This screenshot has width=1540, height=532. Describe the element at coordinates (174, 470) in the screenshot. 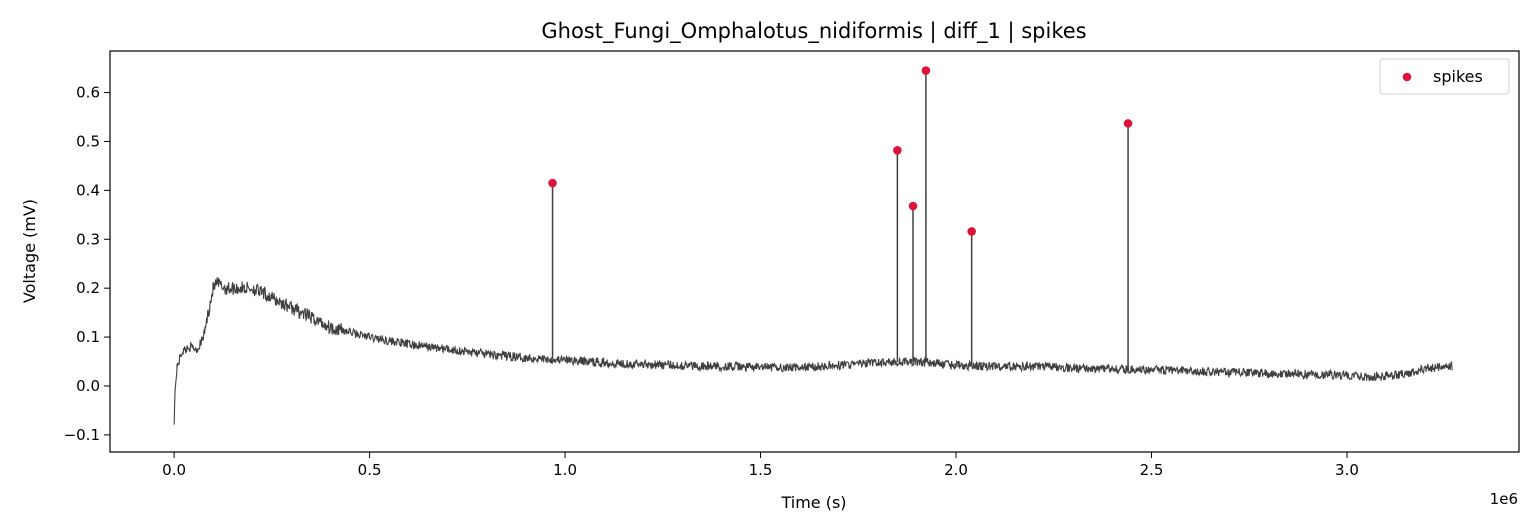

I see `x-tick-label: 0.0` at that location.